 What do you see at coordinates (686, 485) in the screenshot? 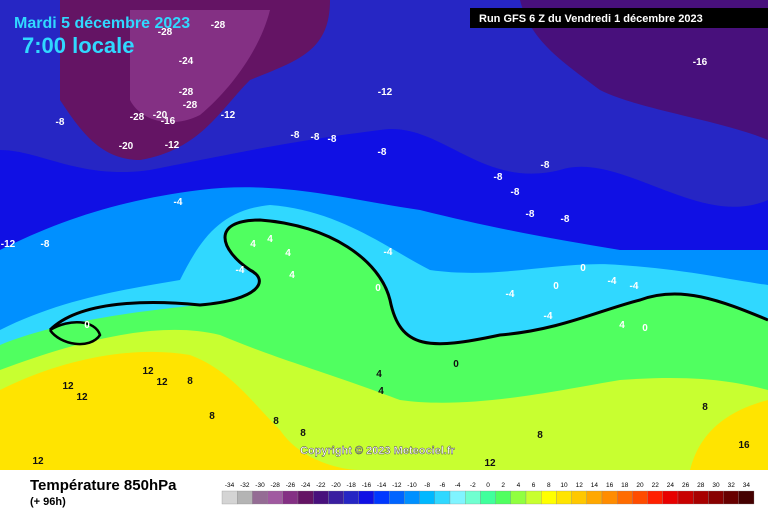
I see `legend-label: 26` at bounding box center [686, 485].